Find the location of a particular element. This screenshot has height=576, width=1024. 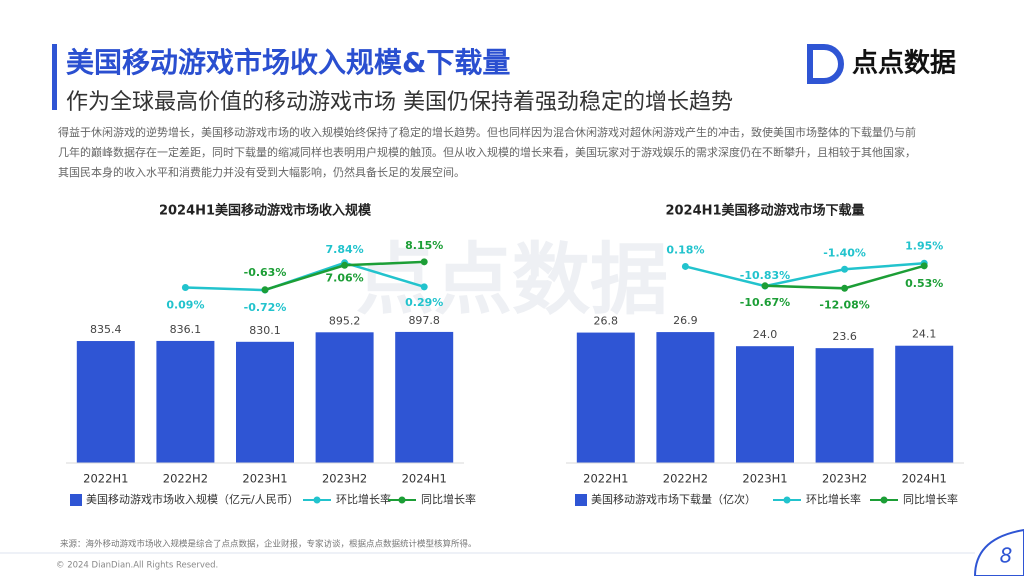

bar-label: 23.6 is located at coordinates (844, 336).